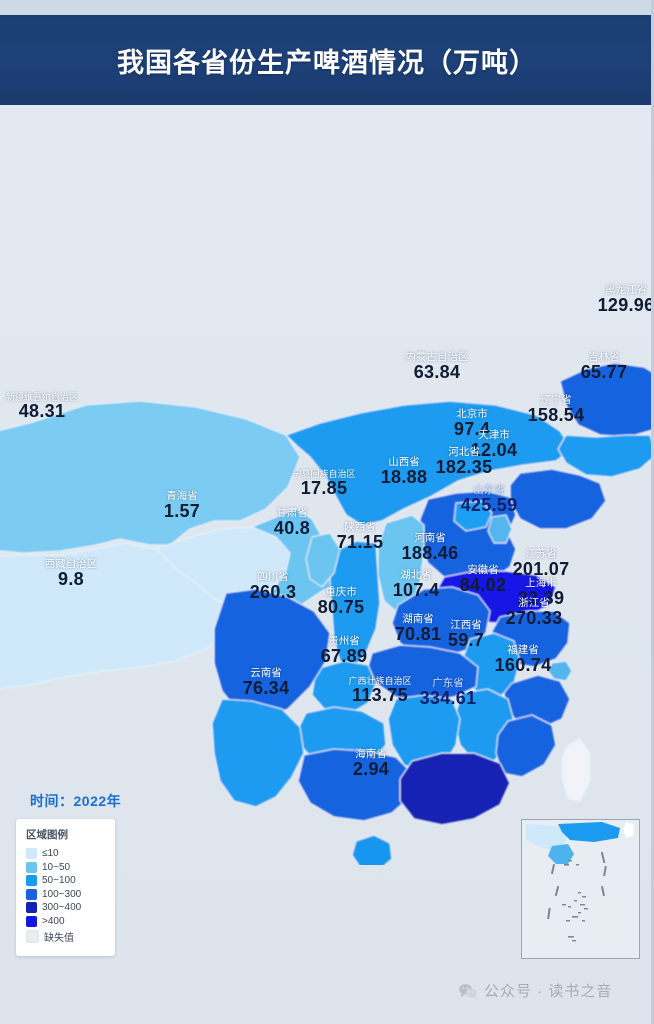 Image resolution: width=654 pixels, height=1024 pixels. I want to click on region-qinghai, so click(224, 566).